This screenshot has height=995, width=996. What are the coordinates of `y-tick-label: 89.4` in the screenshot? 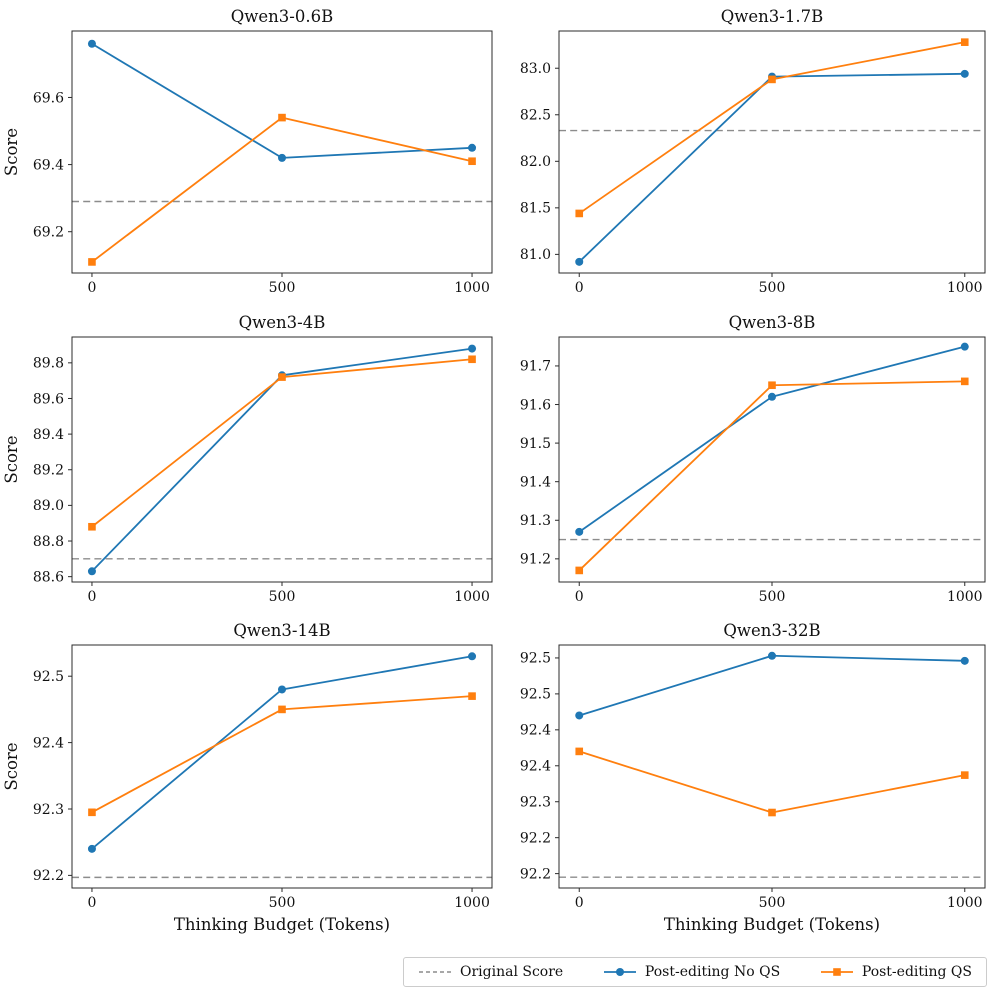 It's located at (48, 435).